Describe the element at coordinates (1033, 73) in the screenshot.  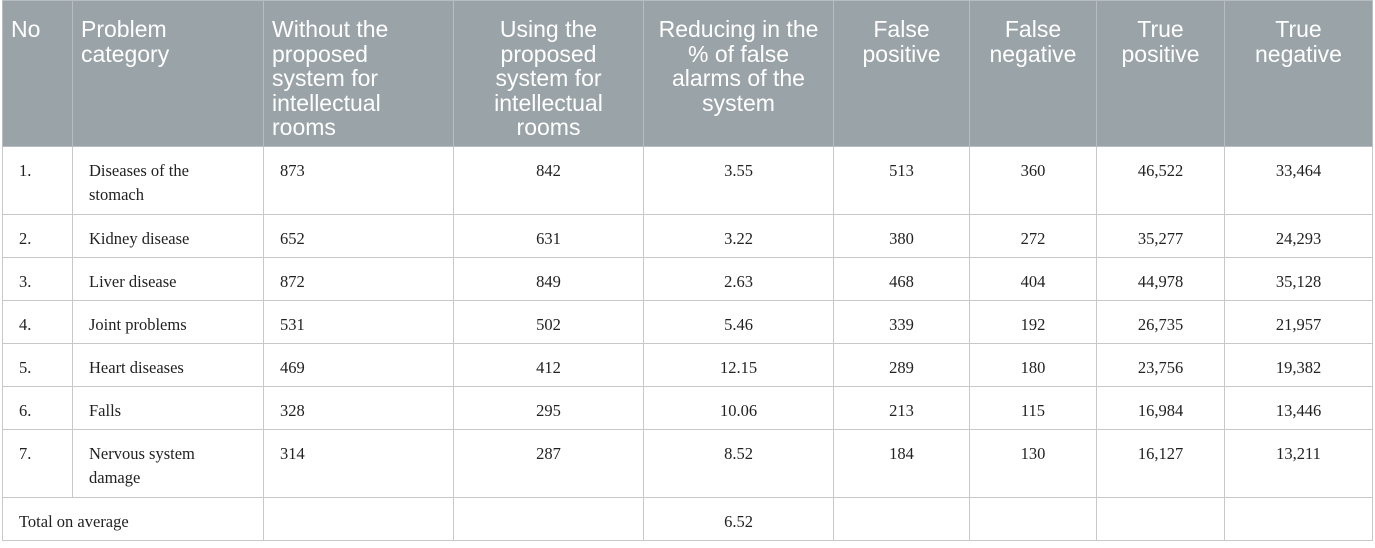
I see `header-false-negative: False negative` at that location.